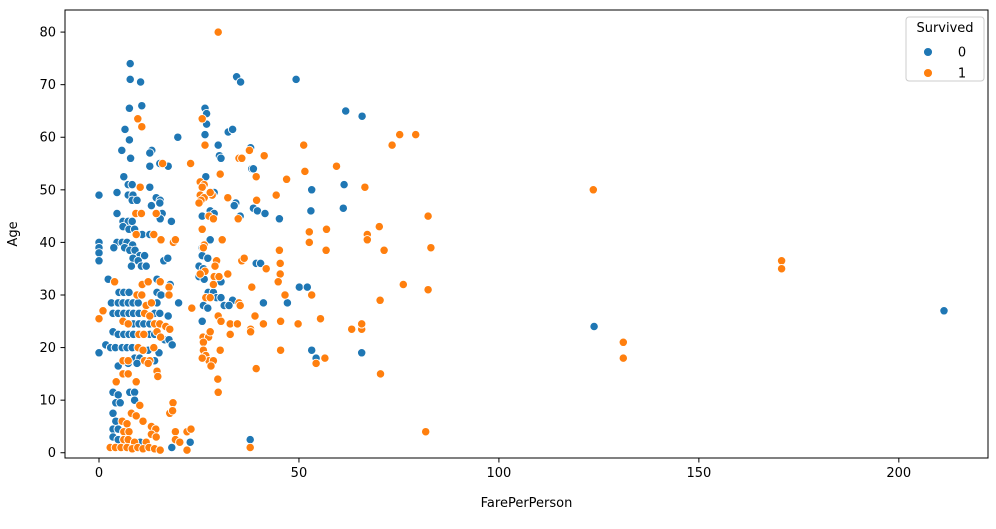 Image resolution: width=996 pixels, height=529 pixels. What do you see at coordinates (898, 473) in the screenshot?
I see `x-tick-label: 200` at bounding box center [898, 473].